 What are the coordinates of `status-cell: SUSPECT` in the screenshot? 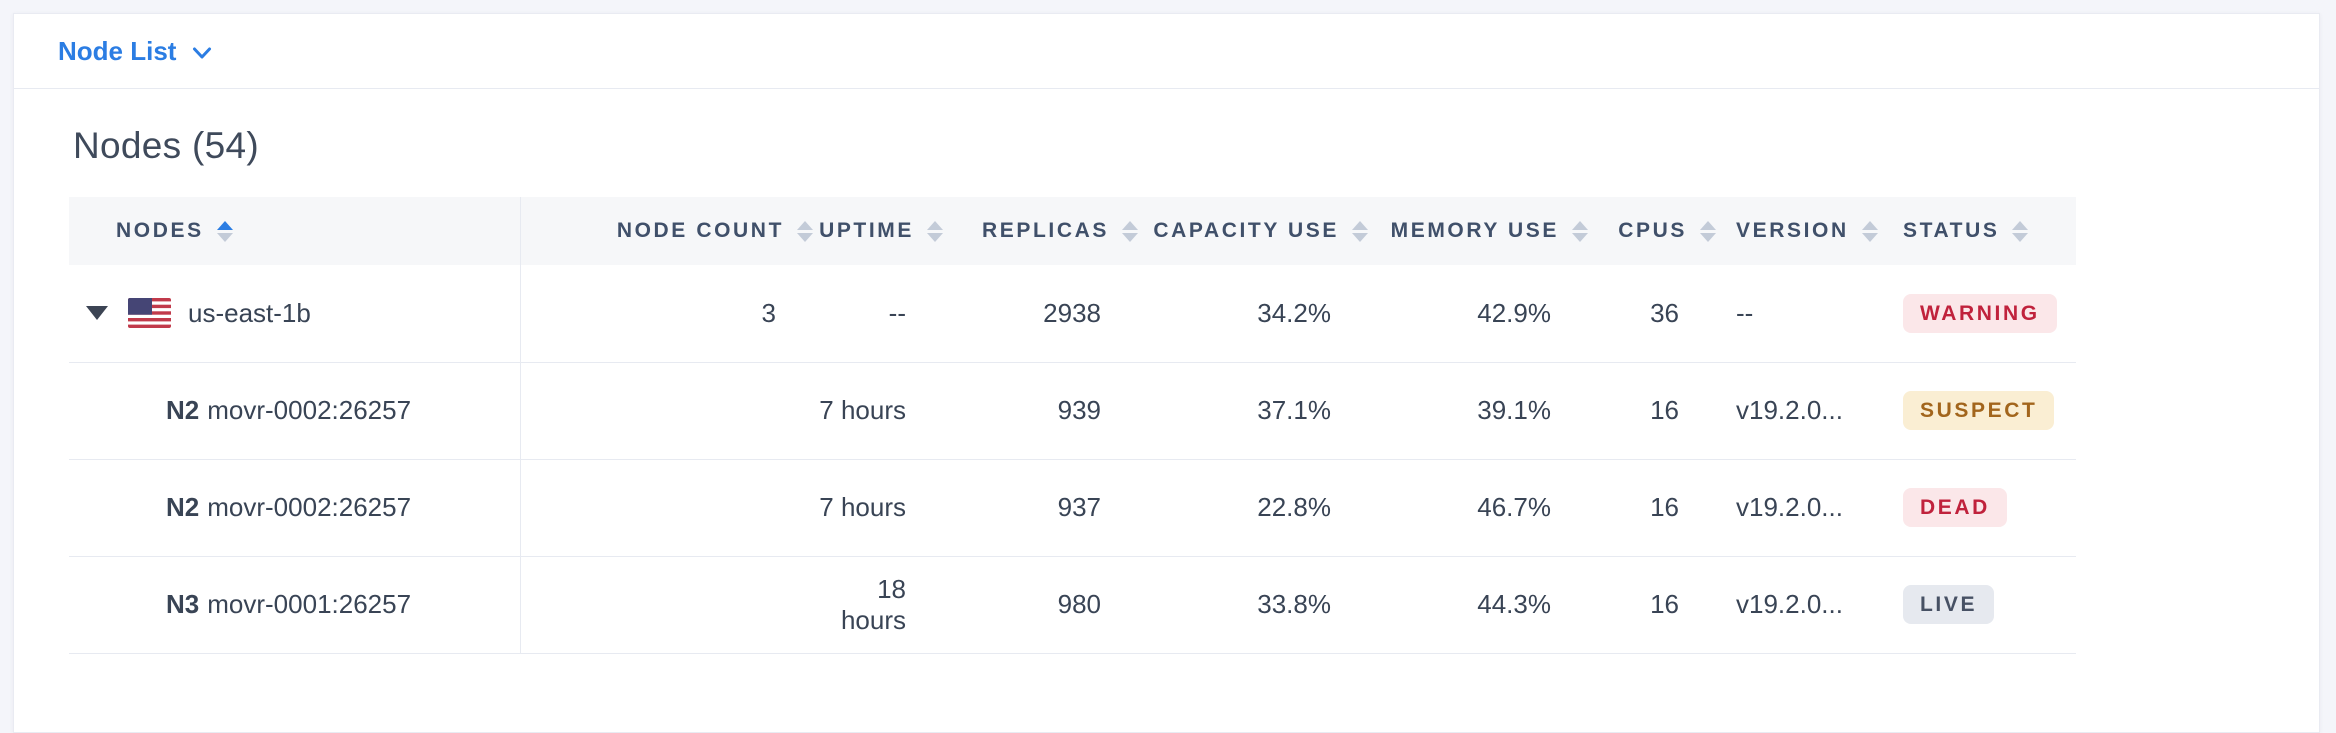 It's located at (1980, 411).